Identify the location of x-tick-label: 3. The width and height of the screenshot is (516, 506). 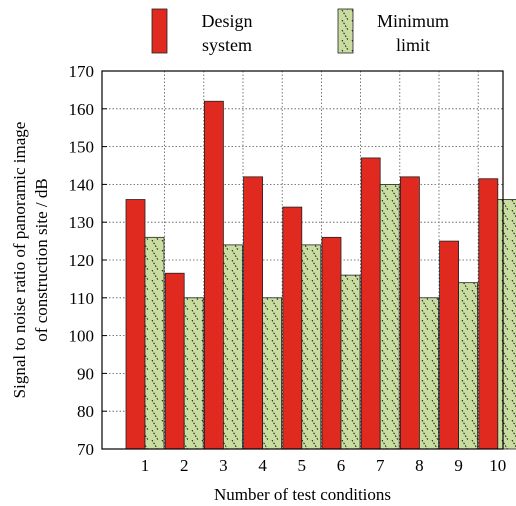
(223, 465).